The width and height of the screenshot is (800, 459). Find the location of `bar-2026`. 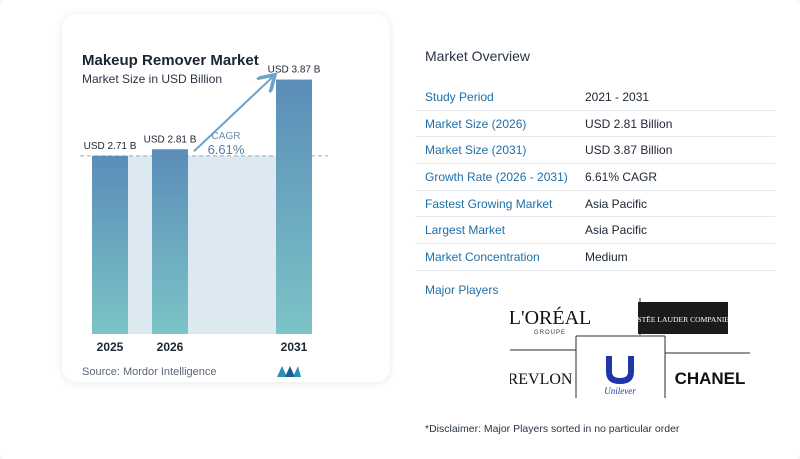

bar-2026 is located at coordinates (170, 241).